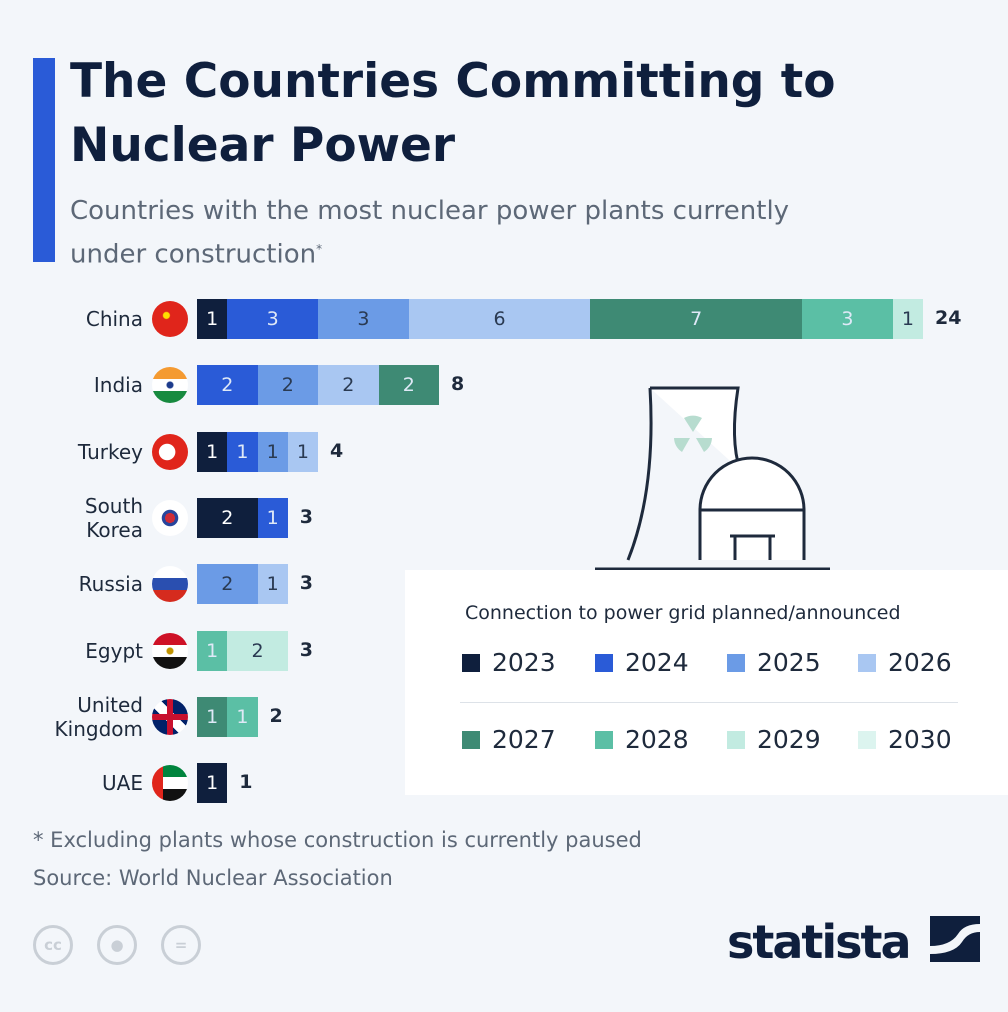 The image size is (1008, 1012). I want to click on bar-segment-2028: 3, so click(847, 319).